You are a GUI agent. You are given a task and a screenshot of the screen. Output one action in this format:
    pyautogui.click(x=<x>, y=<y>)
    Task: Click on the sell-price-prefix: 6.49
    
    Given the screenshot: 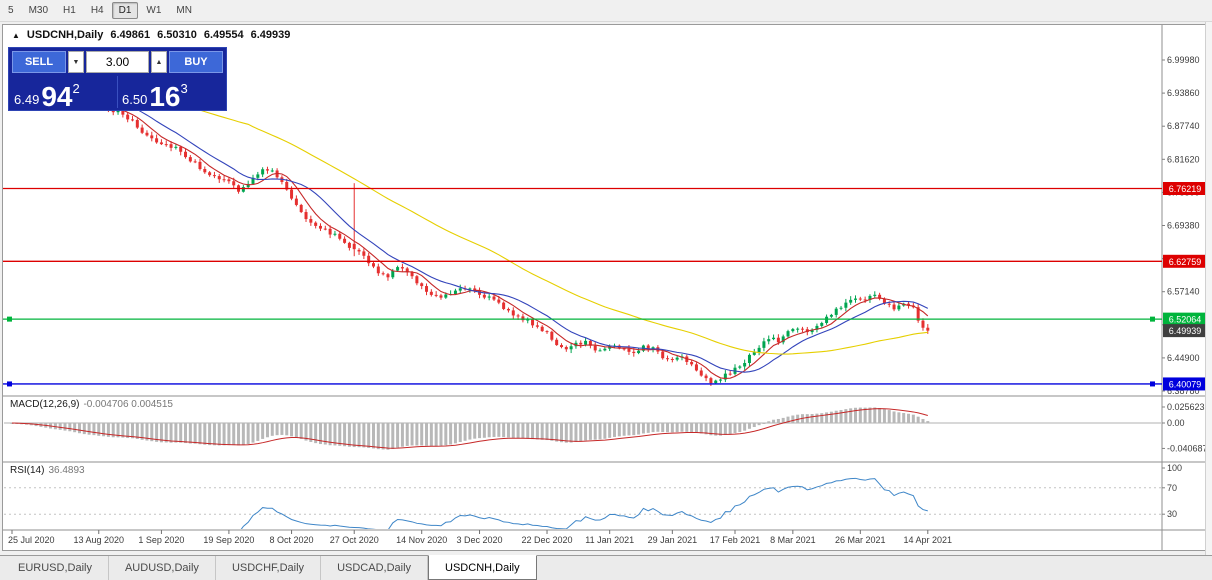 What is the action you would take?
    pyautogui.click(x=27, y=99)
    